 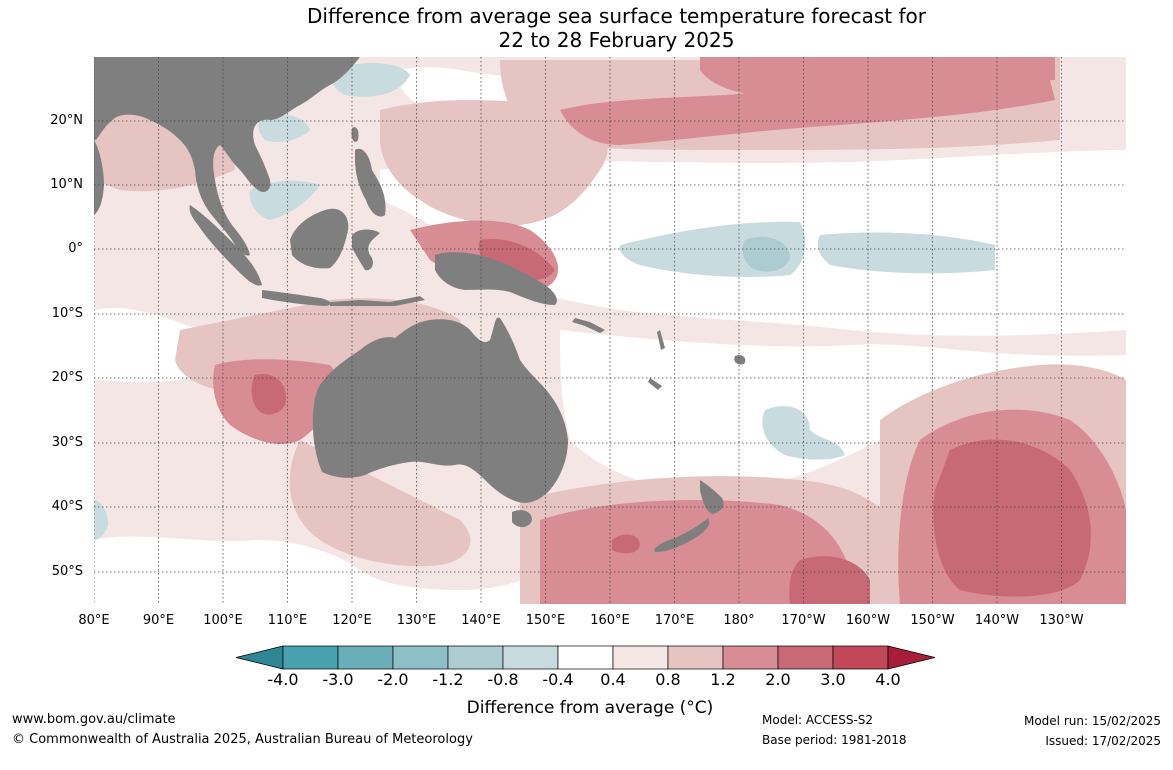 What do you see at coordinates (94, 620) in the screenshot?
I see `longitude-label: 80°E` at bounding box center [94, 620].